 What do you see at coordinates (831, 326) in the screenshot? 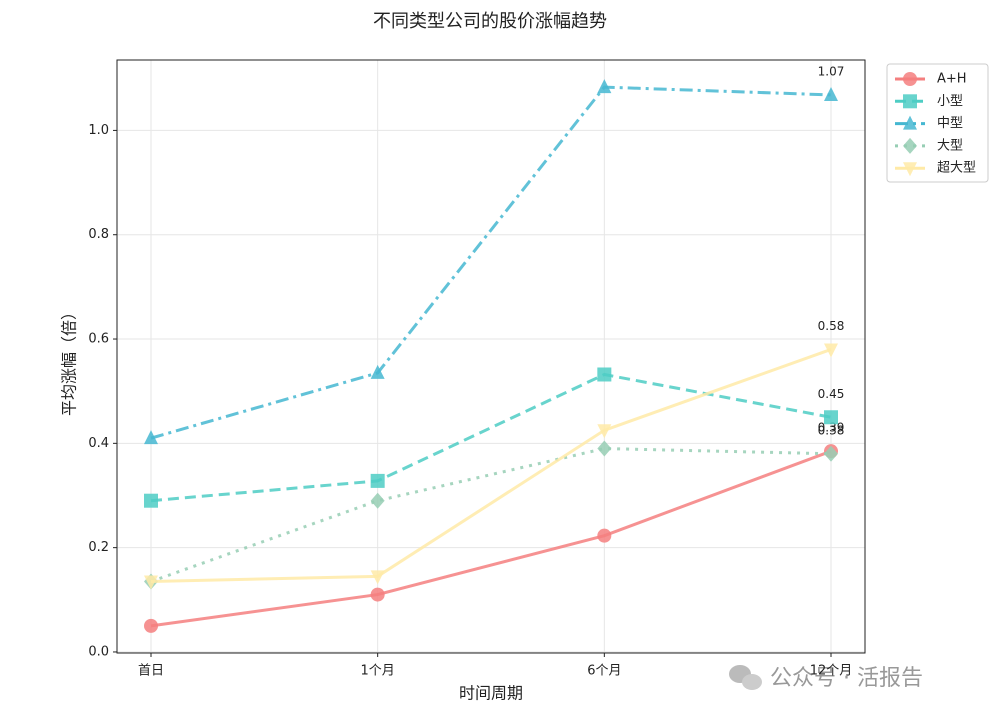
I see `data-label: 0.58` at bounding box center [831, 326].